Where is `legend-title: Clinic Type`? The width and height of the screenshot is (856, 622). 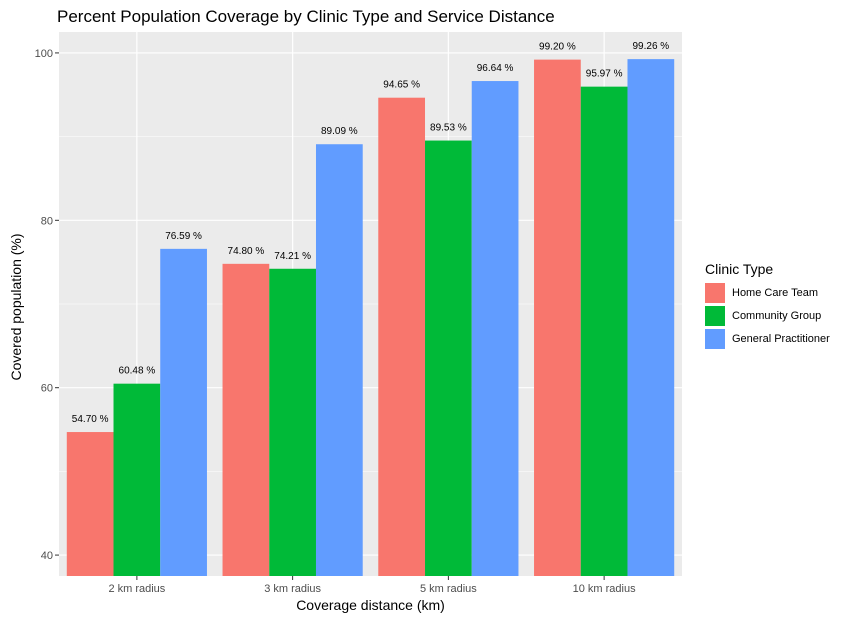
legend-title: Clinic Type is located at coordinates (739, 269).